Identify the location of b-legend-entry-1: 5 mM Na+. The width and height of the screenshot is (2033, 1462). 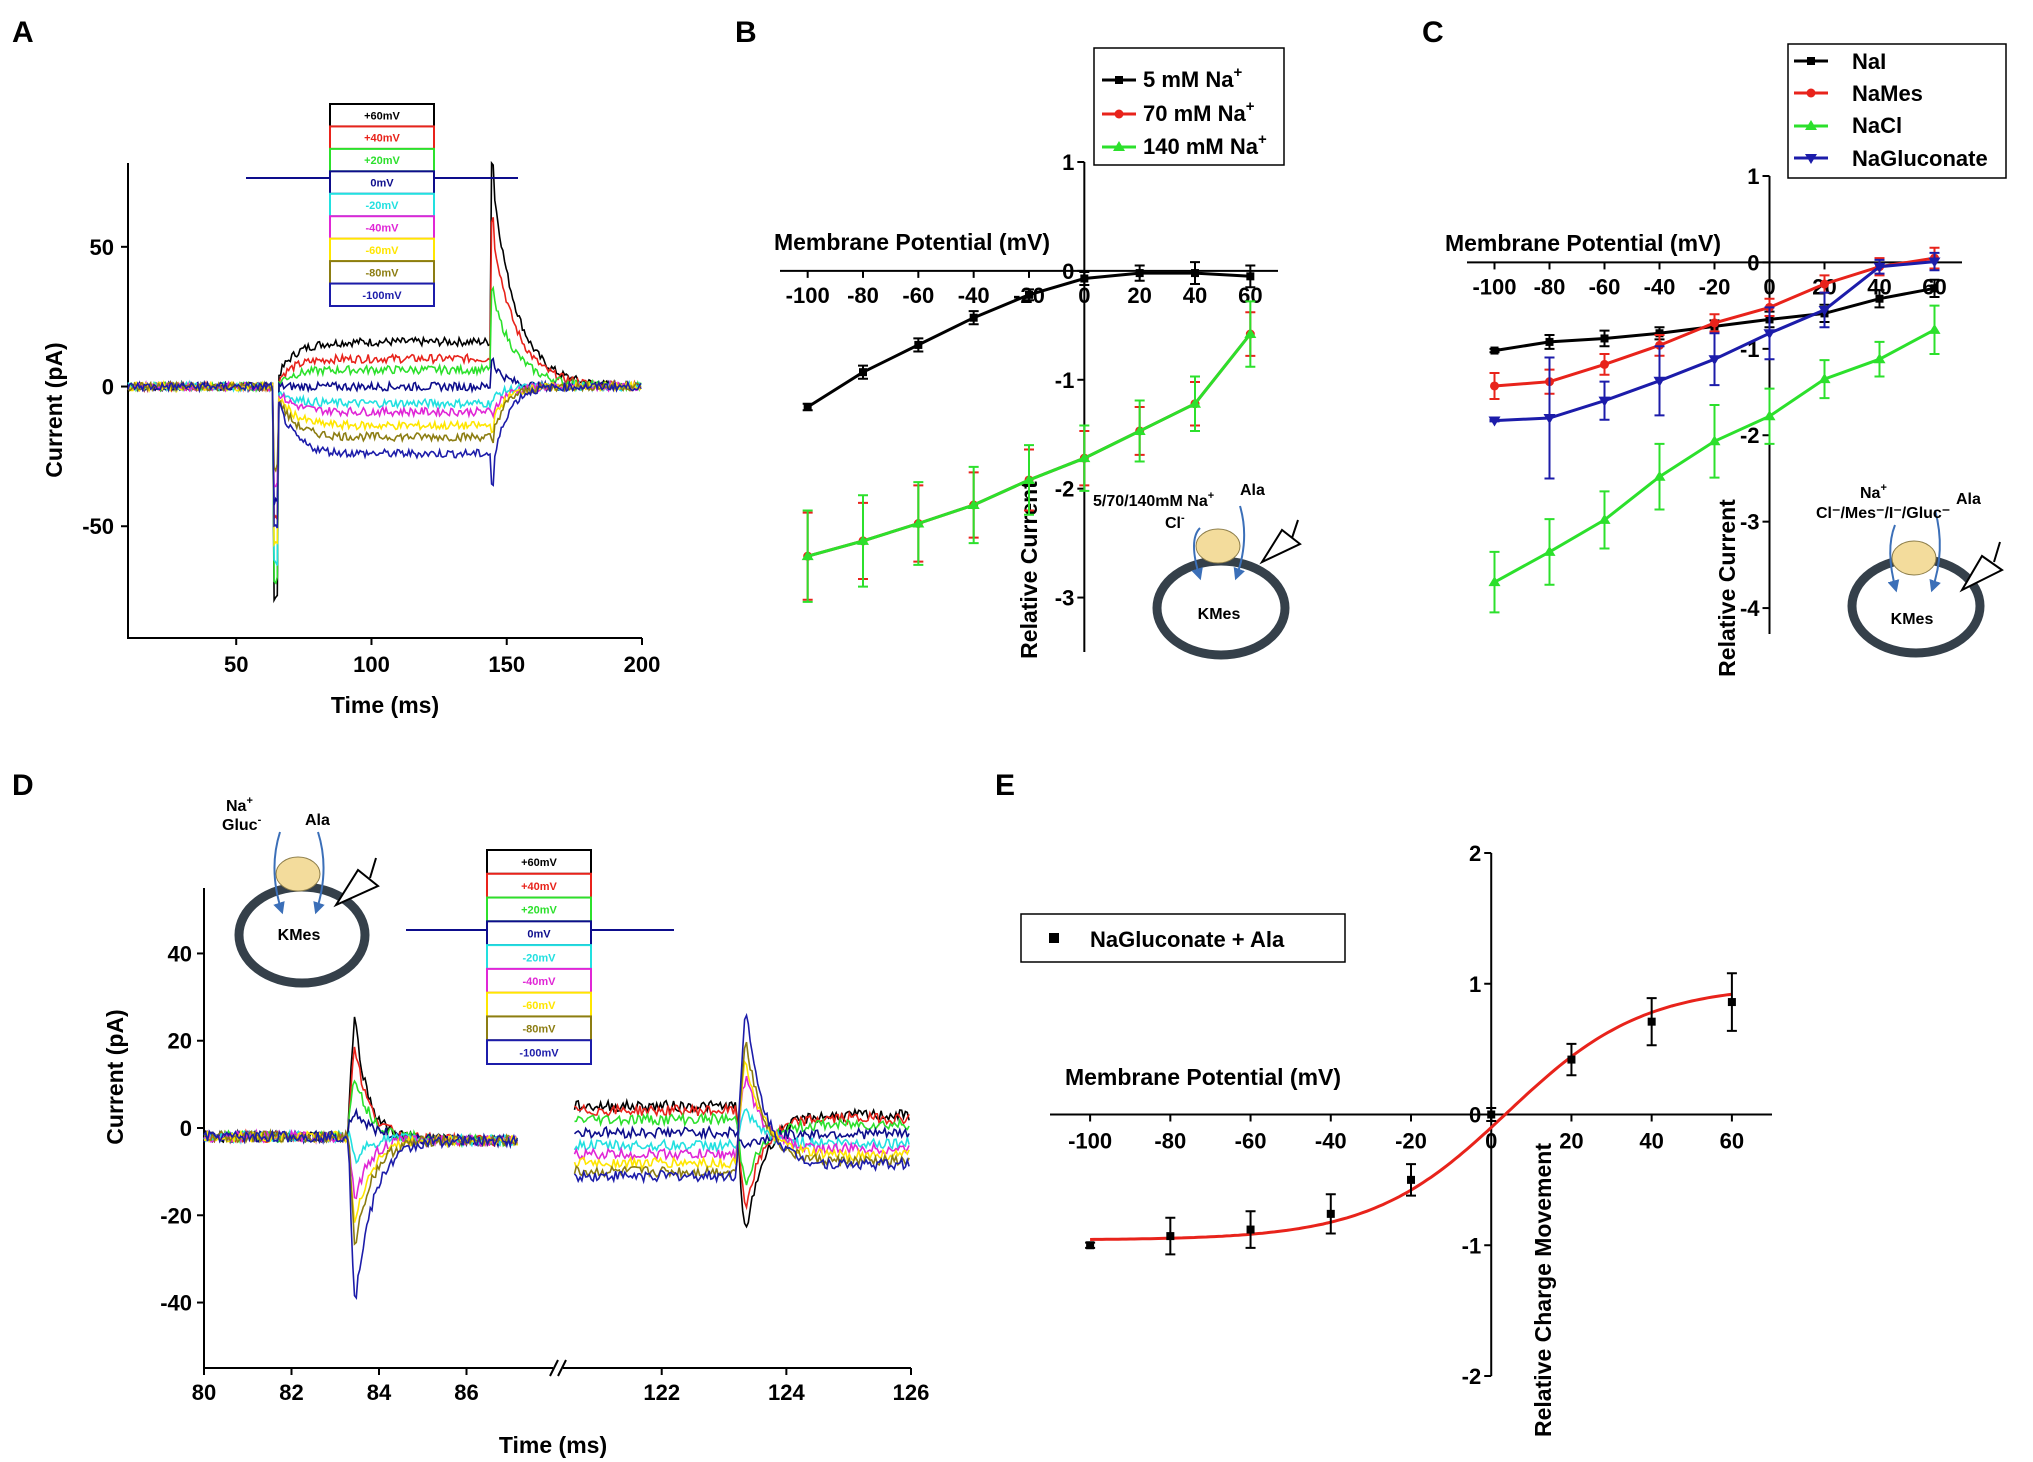
(1192, 78).